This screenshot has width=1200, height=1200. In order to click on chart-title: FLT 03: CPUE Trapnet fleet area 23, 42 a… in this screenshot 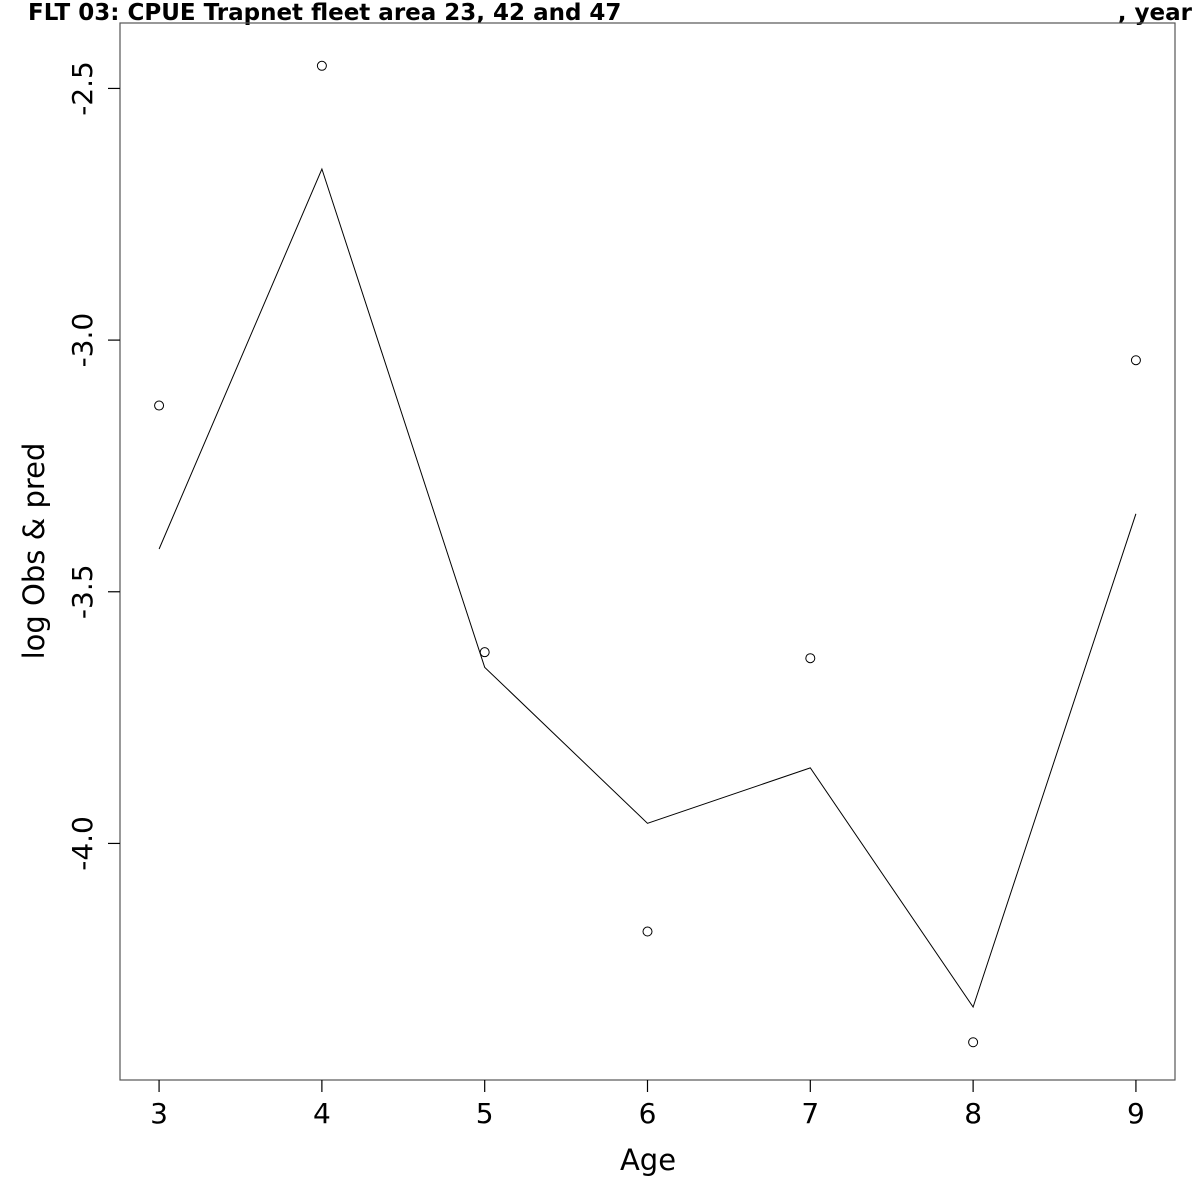, I will do `click(325, 13)`.